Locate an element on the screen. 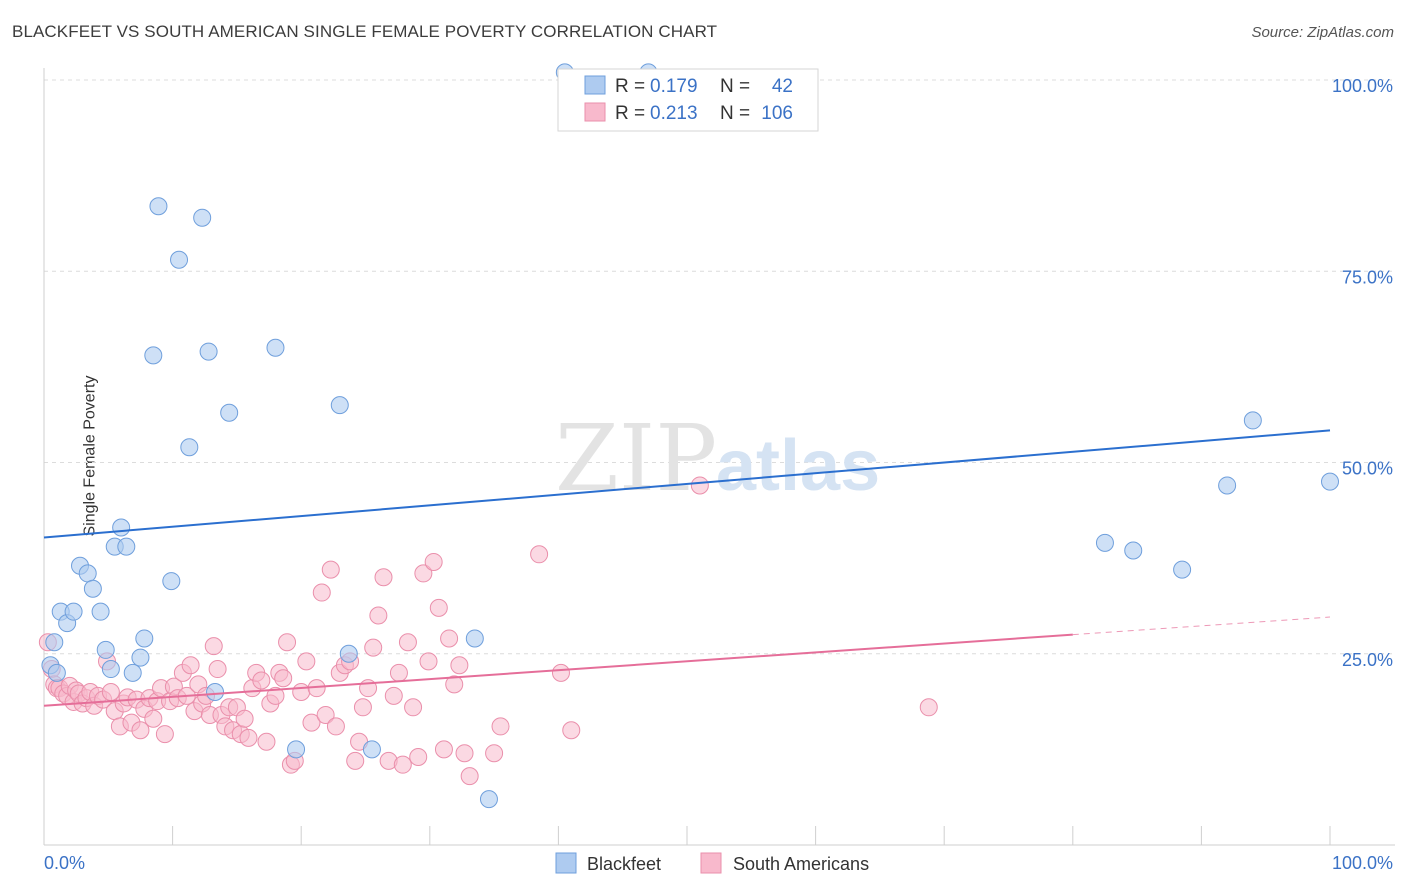 Image resolution: width=1406 pixels, height=892 pixels. bottom-legend-label-blackfeet: Blackfeet is located at coordinates (624, 864).